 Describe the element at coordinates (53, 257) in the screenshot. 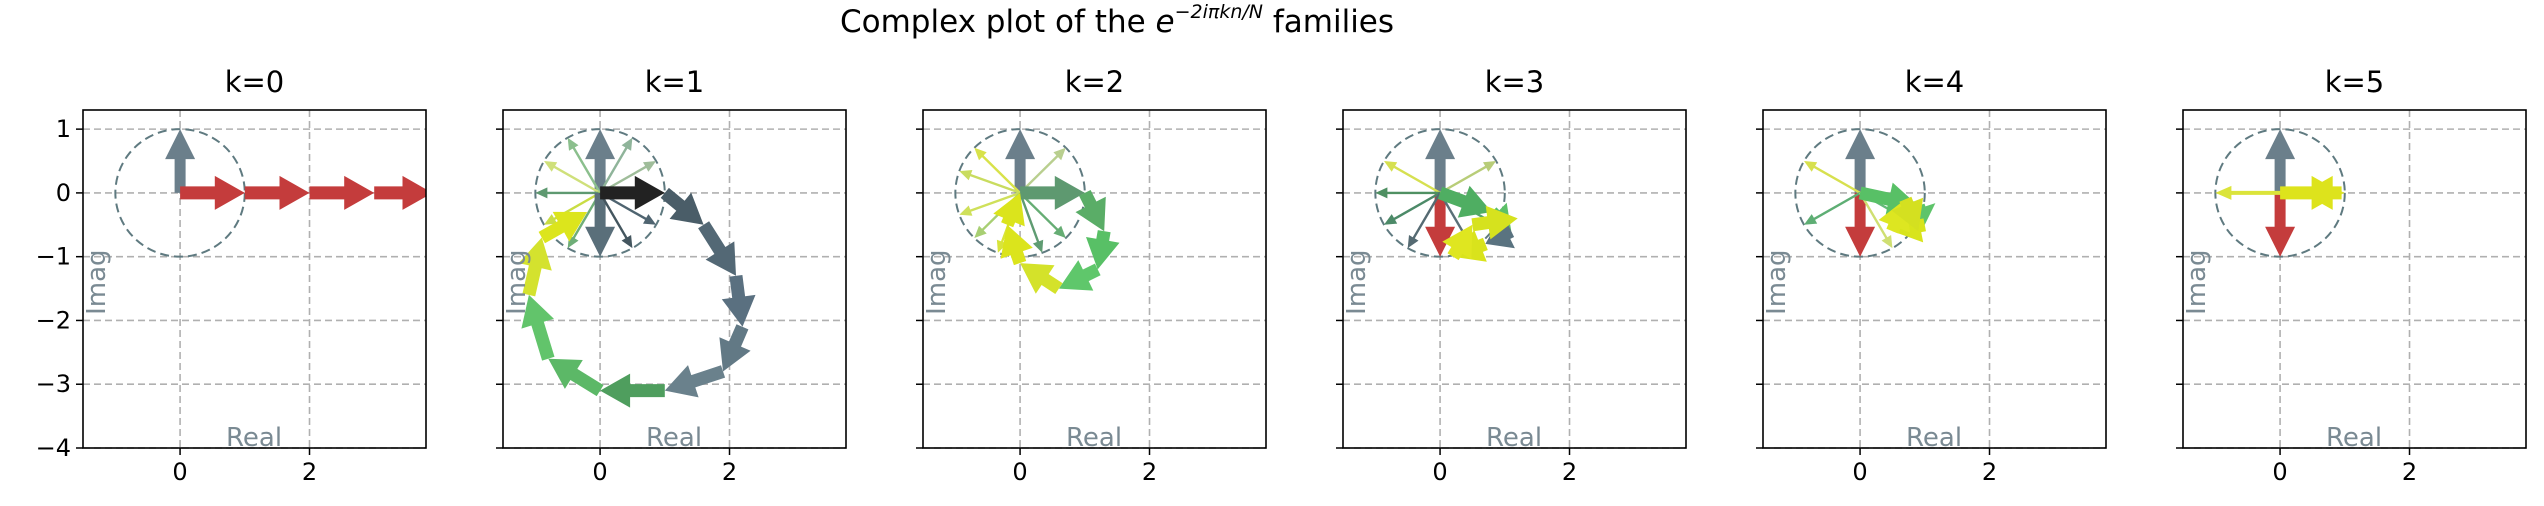

I see `y-tick-label: −1` at that location.